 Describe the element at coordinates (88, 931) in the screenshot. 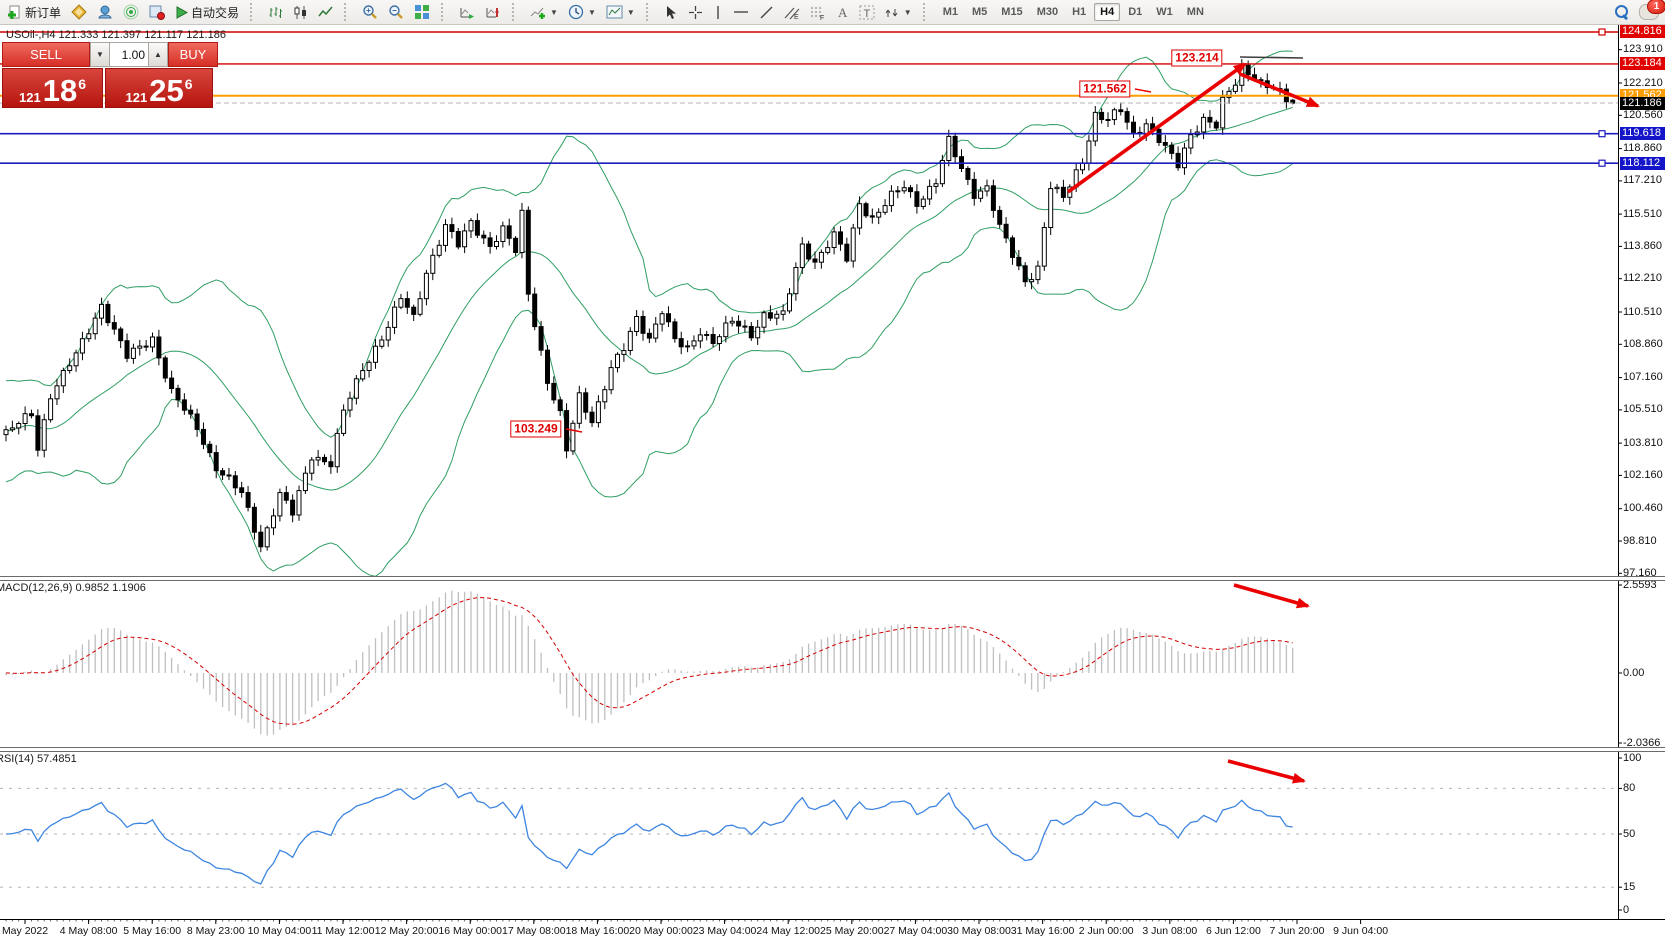

I see `time-label-1: 4 May 08:00` at that location.